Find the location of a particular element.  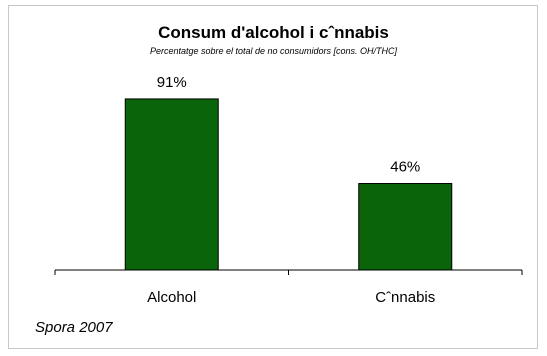

x-tick-label-2: Cˆnnabis is located at coordinates (405, 297).